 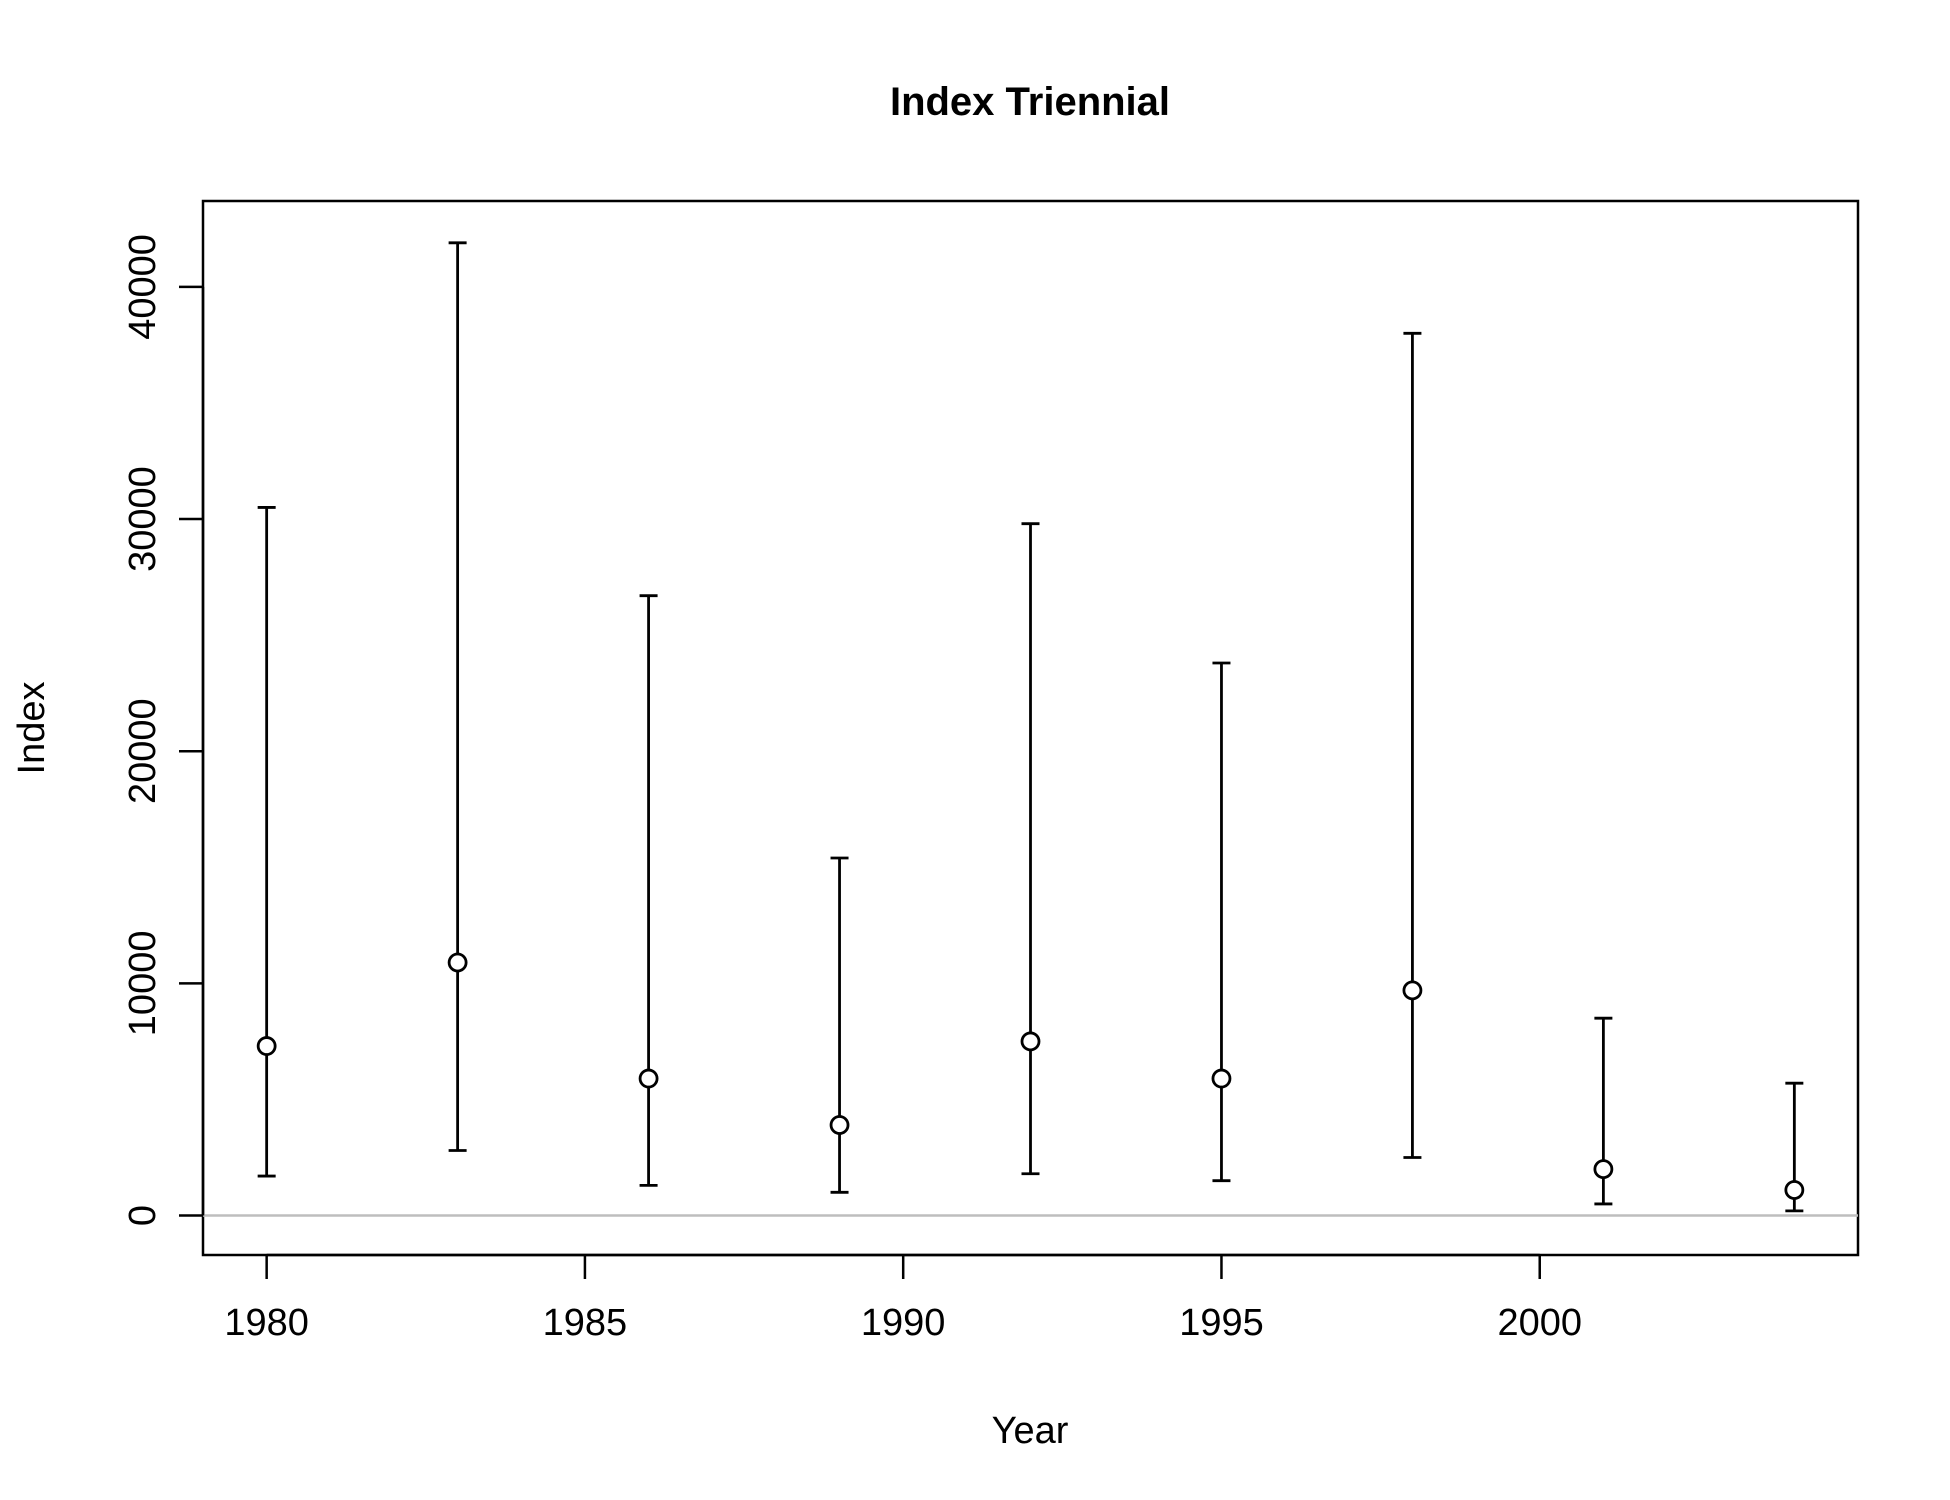 What do you see at coordinates (266, 1323) in the screenshot?
I see `x-tick-label: 1980` at bounding box center [266, 1323].